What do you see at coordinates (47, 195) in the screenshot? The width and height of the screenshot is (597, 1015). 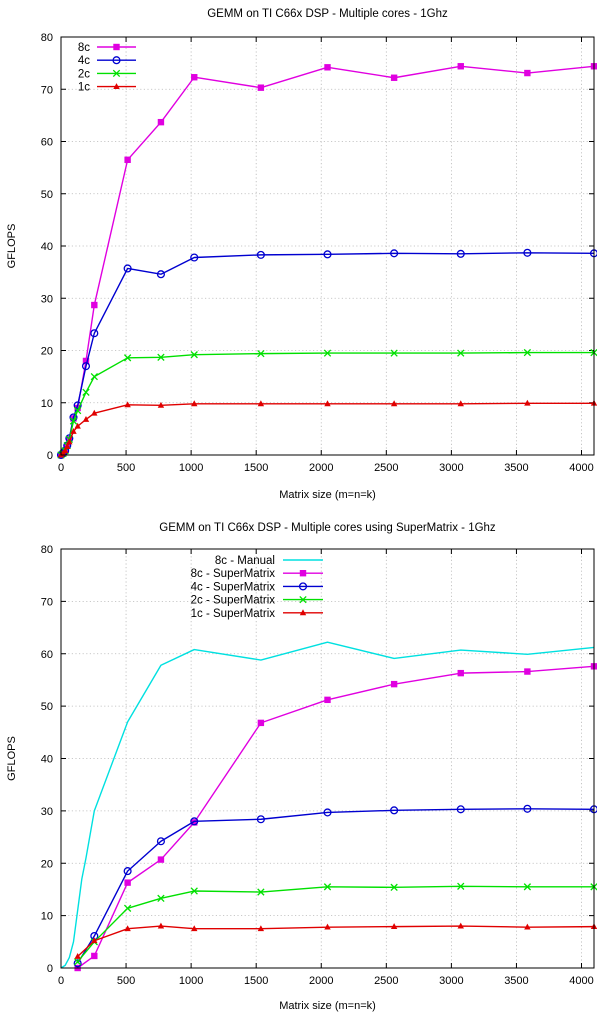 I see `y-tick-label: 50` at bounding box center [47, 195].